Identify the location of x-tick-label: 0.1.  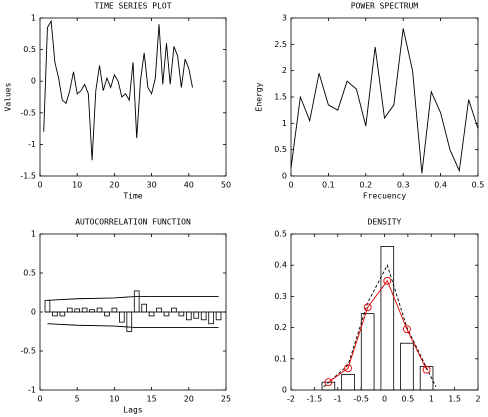
(328, 185).